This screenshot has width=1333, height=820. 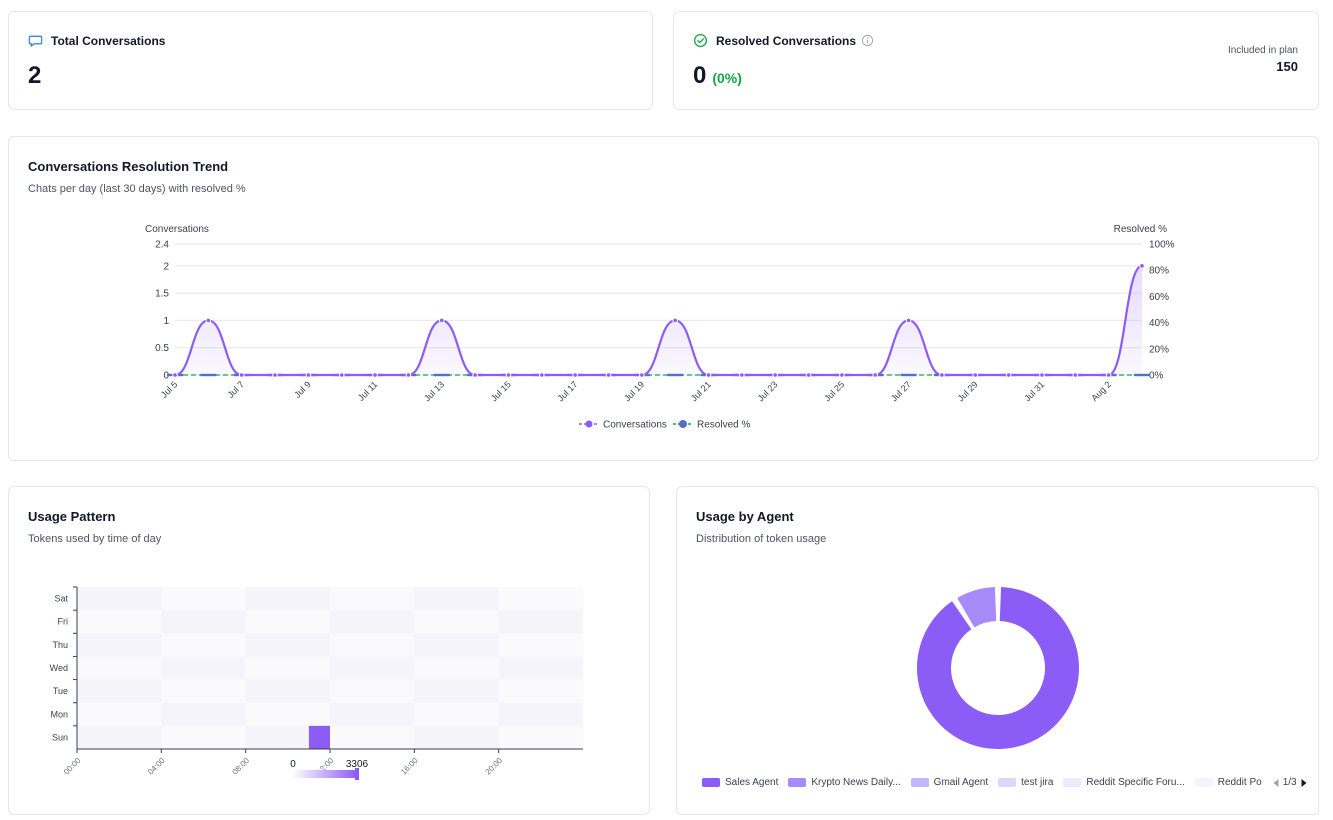 I want to click on agent-subtitle: Distribution of token usage, so click(x=761, y=539).